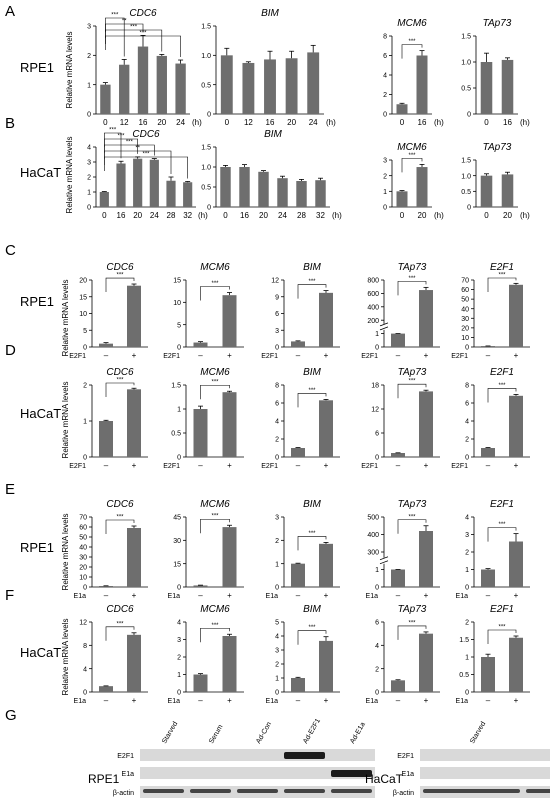 This screenshot has width=550, height=806. What do you see at coordinates (216, 734) in the screenshot?
I see `lane-label: Serum` at bounding box center [216, 734].